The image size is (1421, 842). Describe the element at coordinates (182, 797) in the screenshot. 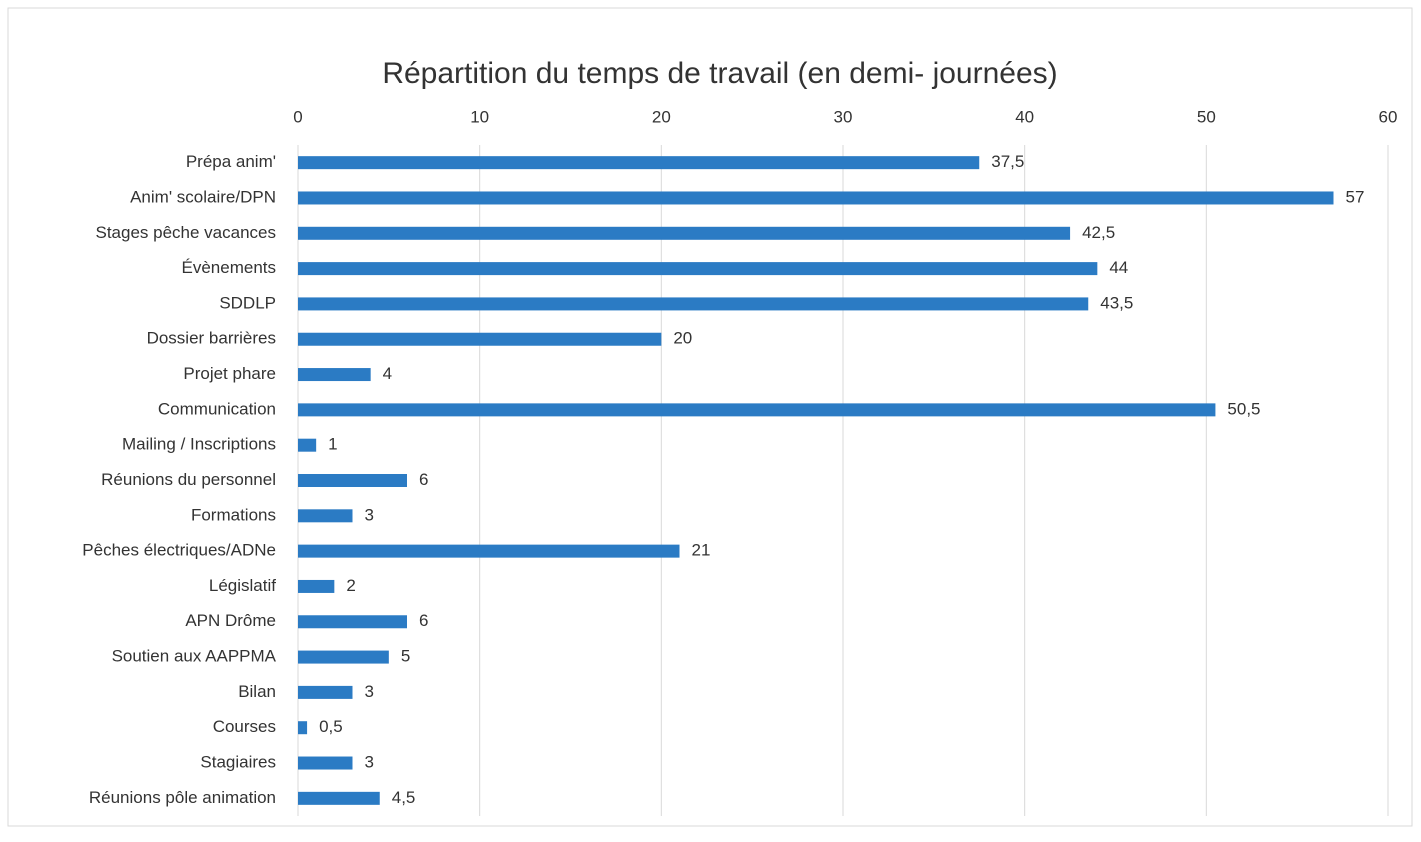

I see `y-tick-label: Réunions pôle animation` at that location.